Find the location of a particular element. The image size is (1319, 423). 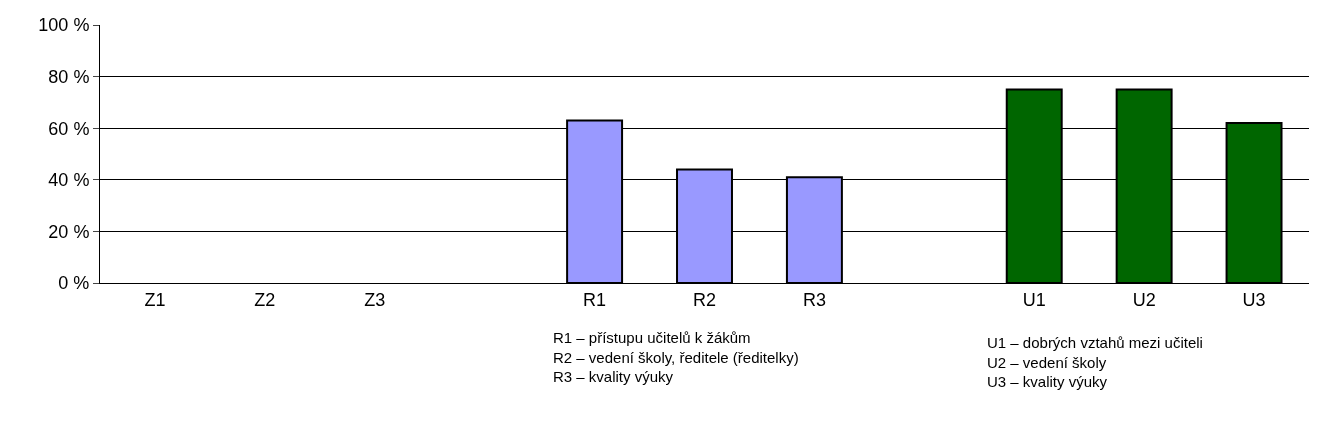

x-tick-label: U2 is located at coordinates (1144, 299).